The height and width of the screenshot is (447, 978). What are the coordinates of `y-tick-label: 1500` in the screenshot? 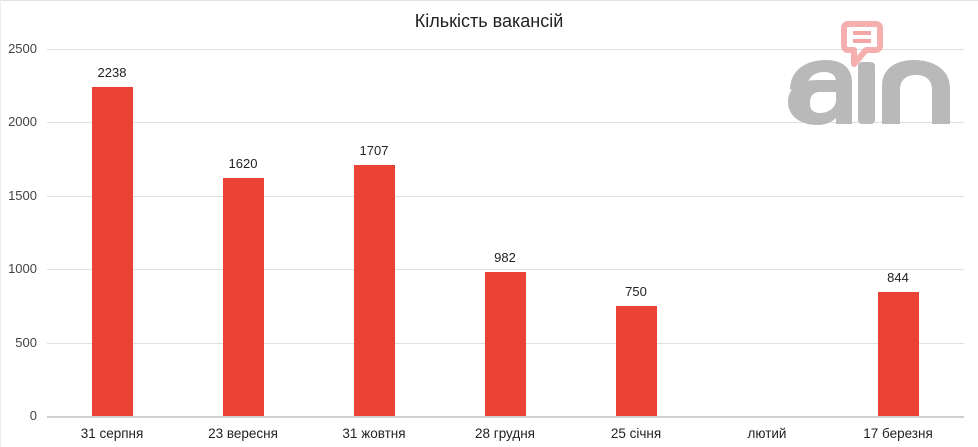 It's located at (22, 195).